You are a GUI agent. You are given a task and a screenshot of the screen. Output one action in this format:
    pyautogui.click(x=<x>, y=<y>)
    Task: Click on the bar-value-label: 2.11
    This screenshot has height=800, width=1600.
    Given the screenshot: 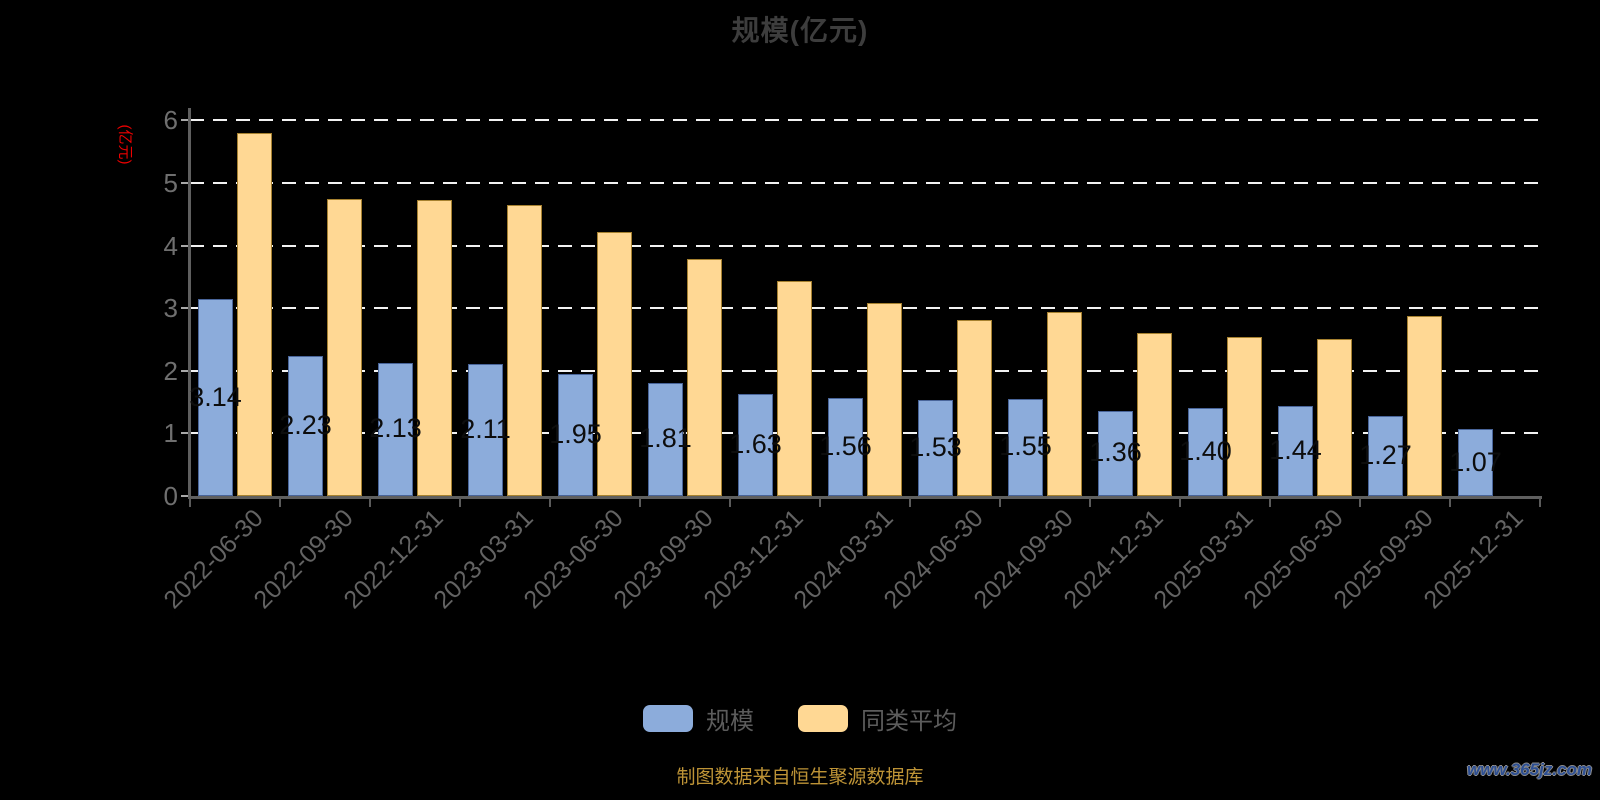 What is the action you would take?
    pyautogui.click(x=485, y=428)
    